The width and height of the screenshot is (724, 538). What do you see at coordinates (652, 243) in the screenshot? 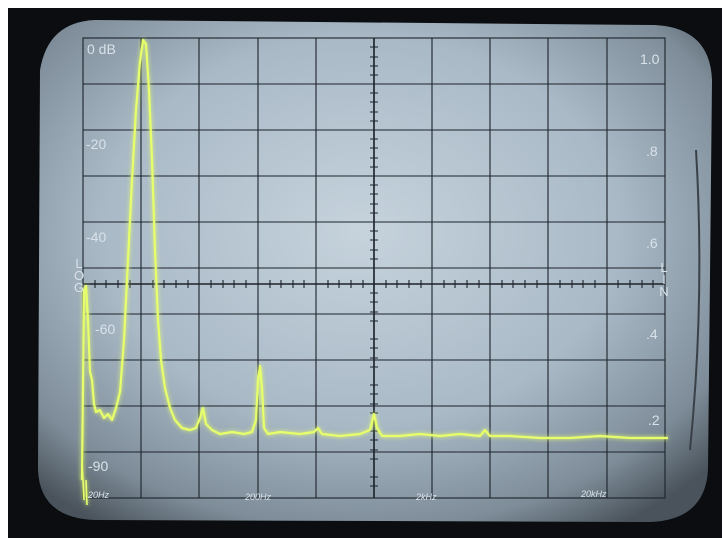
I see `lin-label-0-6: .6` at bounding box center [652, 243].